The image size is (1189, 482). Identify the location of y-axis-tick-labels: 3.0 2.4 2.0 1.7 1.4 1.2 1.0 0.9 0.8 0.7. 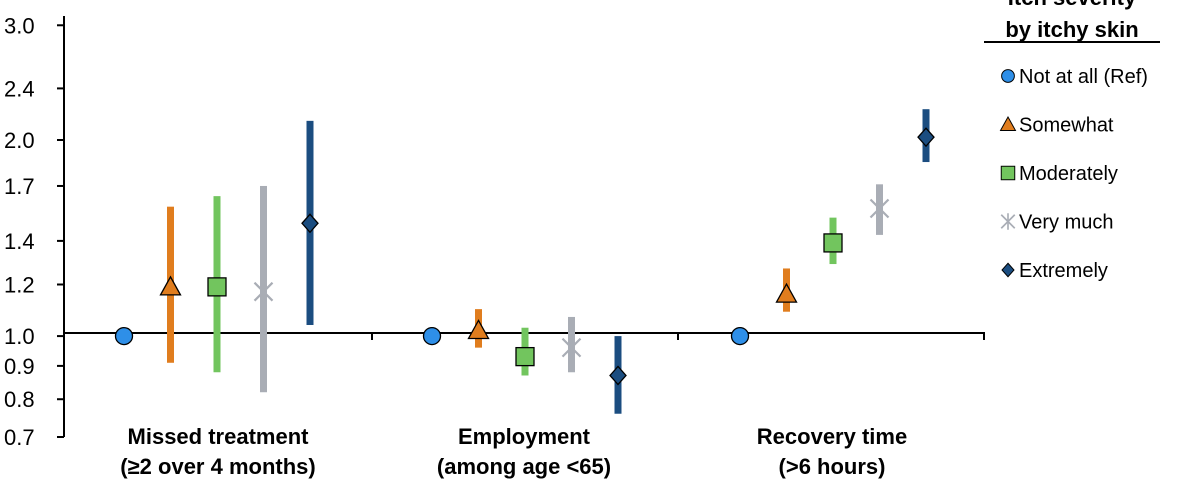
(19, 231).